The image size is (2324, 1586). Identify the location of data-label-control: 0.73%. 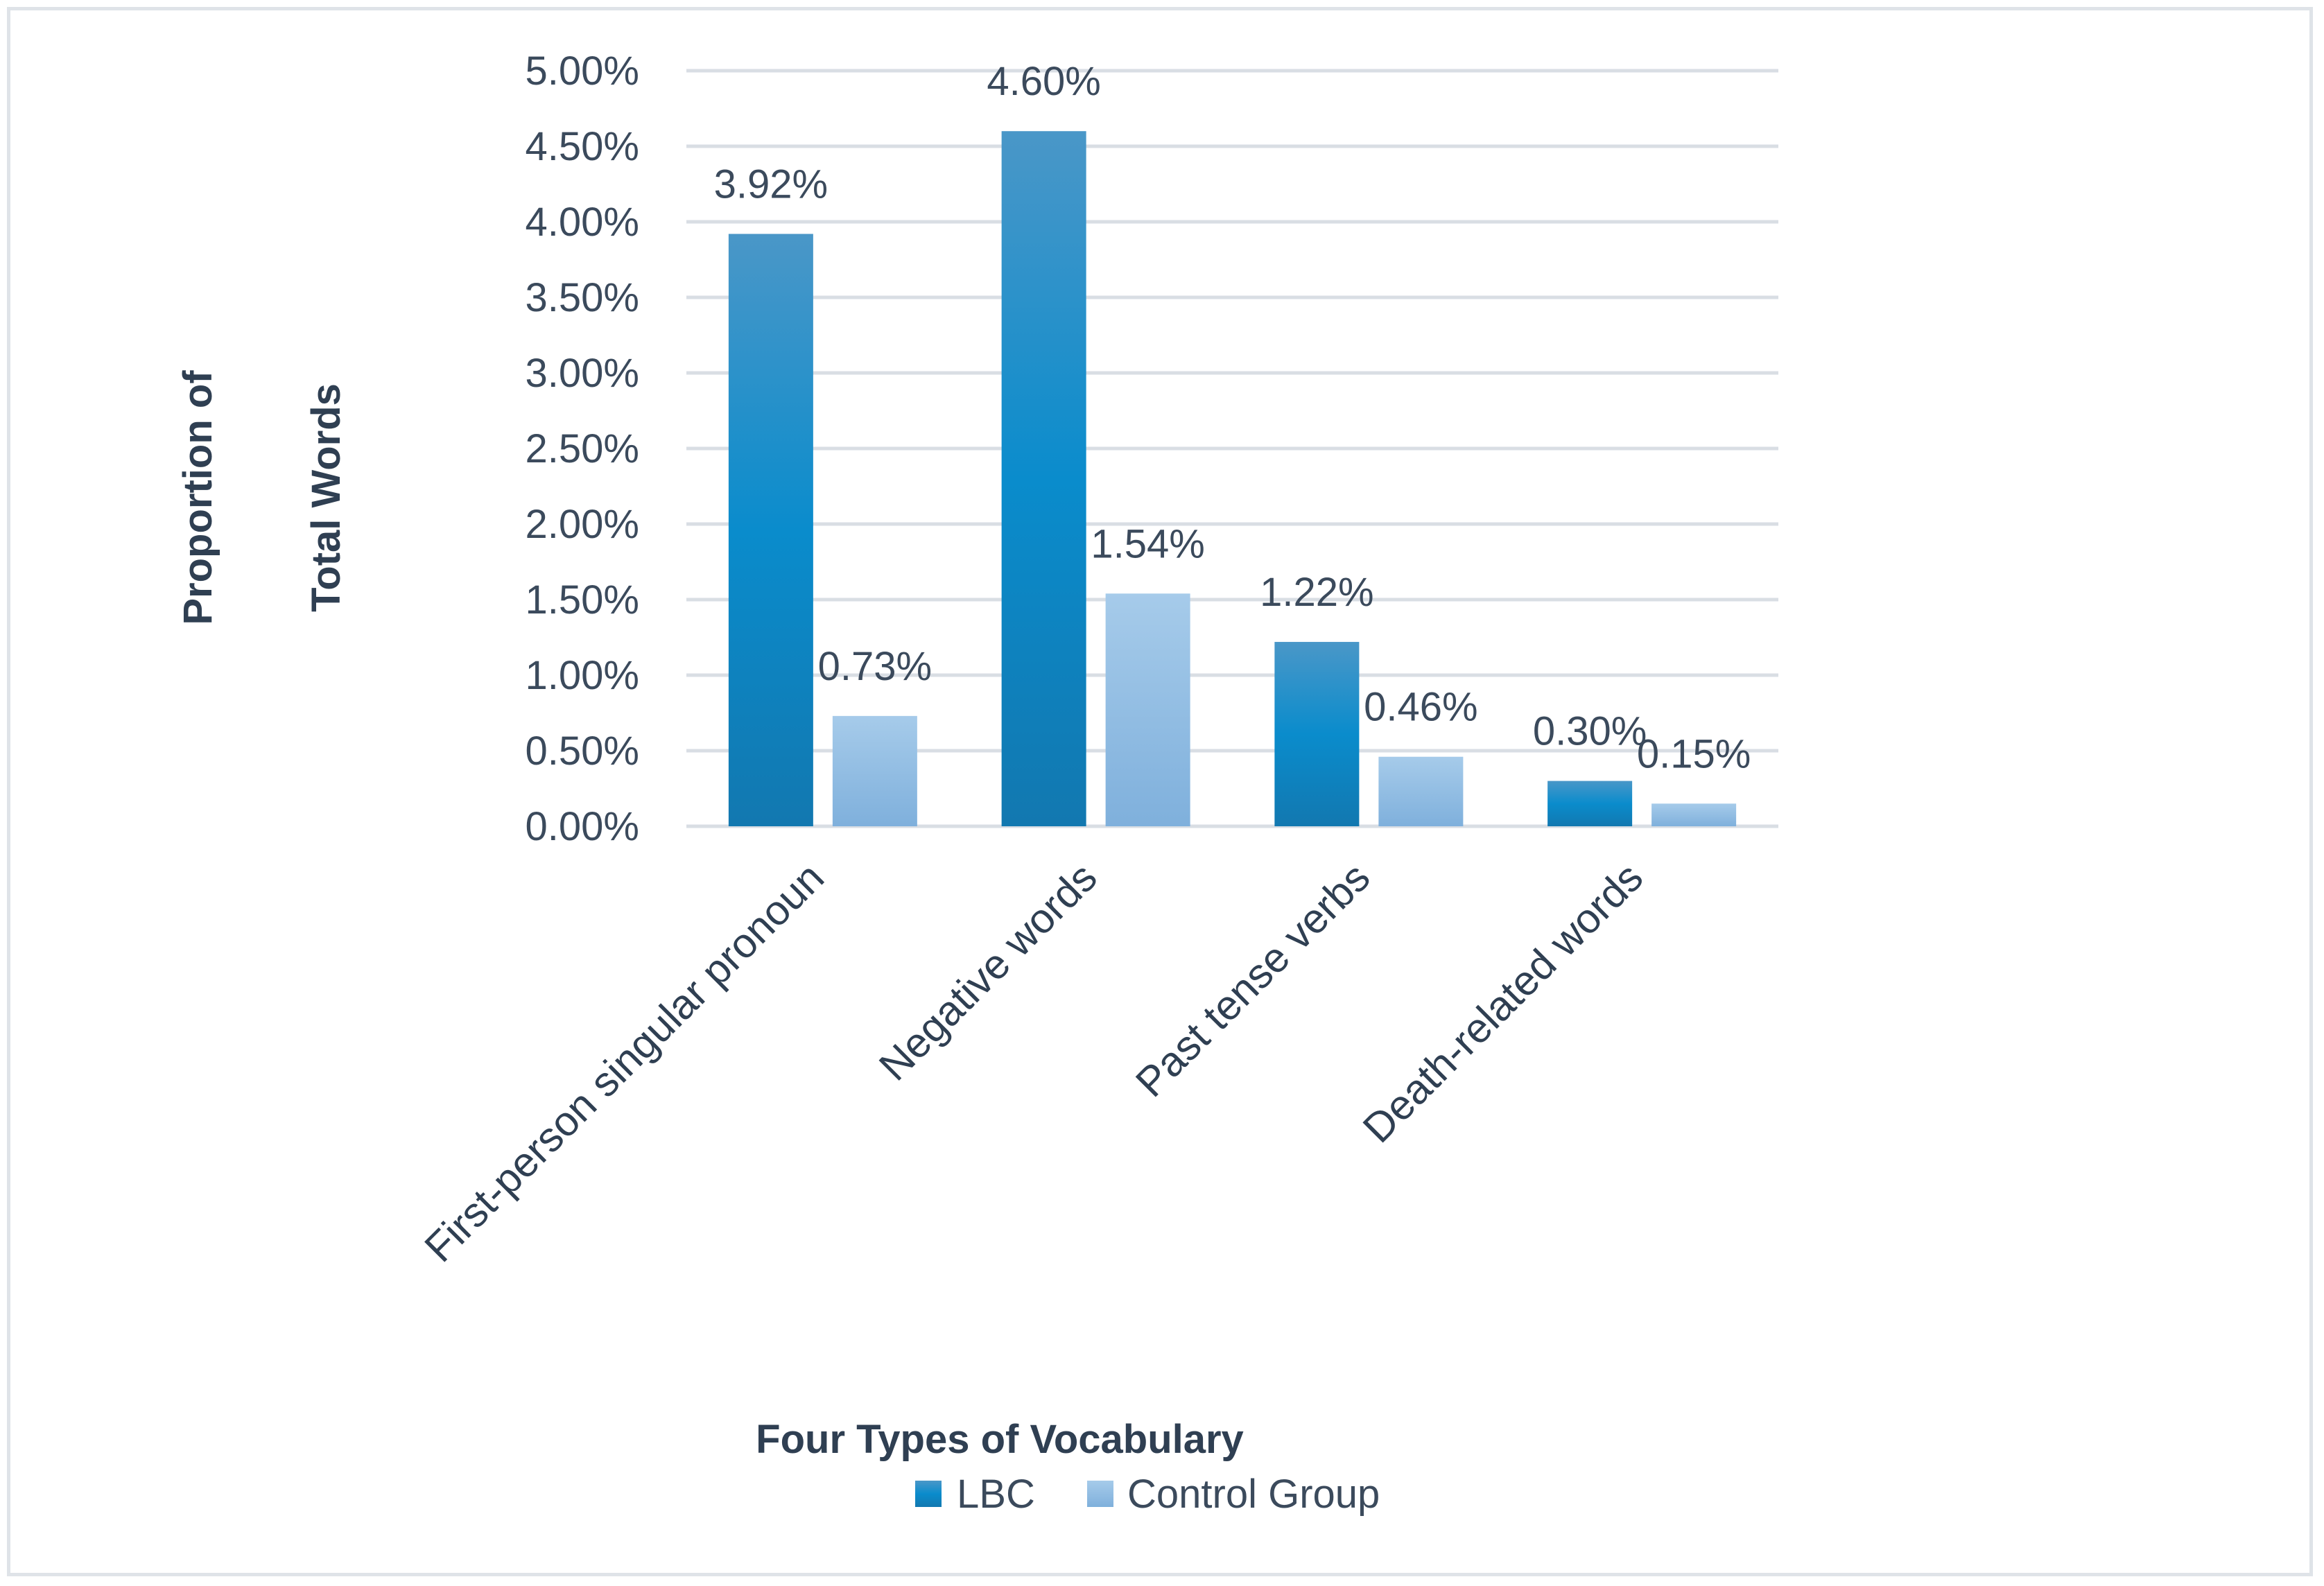
(875, 667).